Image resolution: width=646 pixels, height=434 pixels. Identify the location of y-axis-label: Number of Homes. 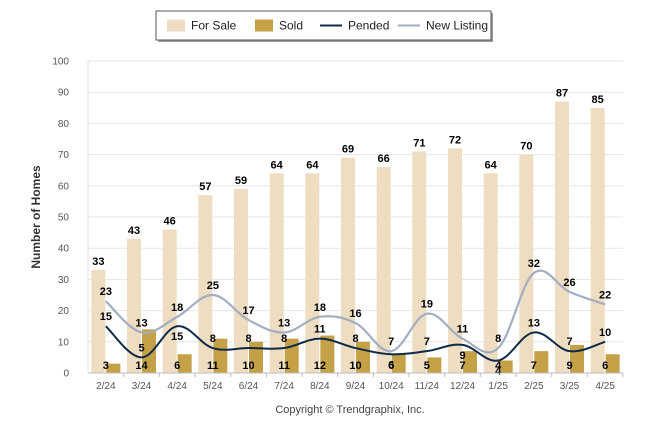
(36, 217).